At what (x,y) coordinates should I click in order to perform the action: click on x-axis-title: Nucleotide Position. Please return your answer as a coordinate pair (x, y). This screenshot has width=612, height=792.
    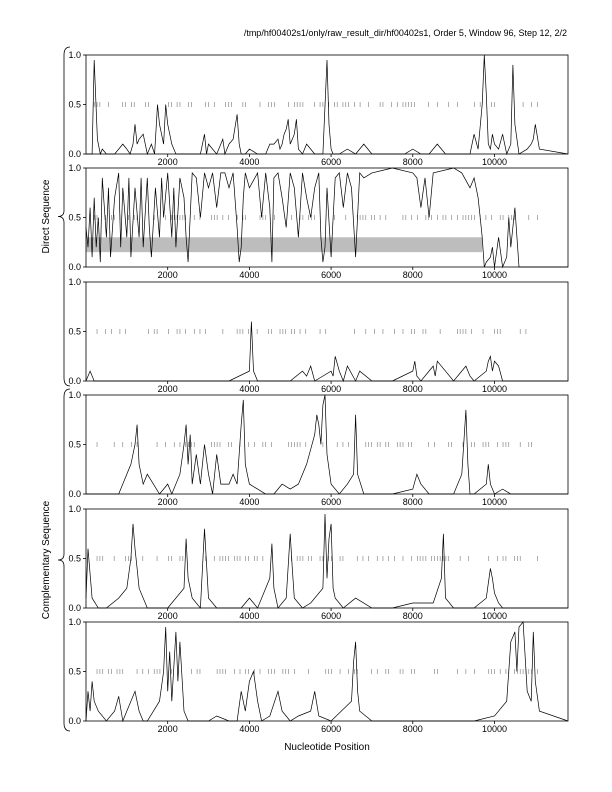
    Looking at the image, I should click on (327, 747).